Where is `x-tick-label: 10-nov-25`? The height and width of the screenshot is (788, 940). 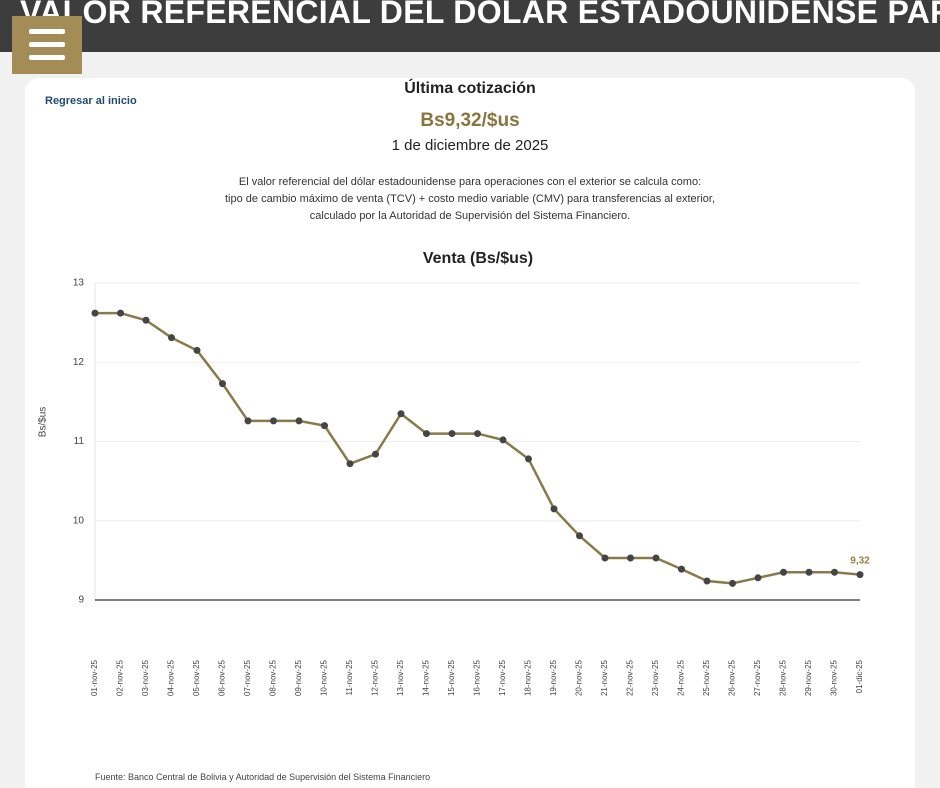 x-tick-label: 10-nov-25 is located at coordinates (324, 677).